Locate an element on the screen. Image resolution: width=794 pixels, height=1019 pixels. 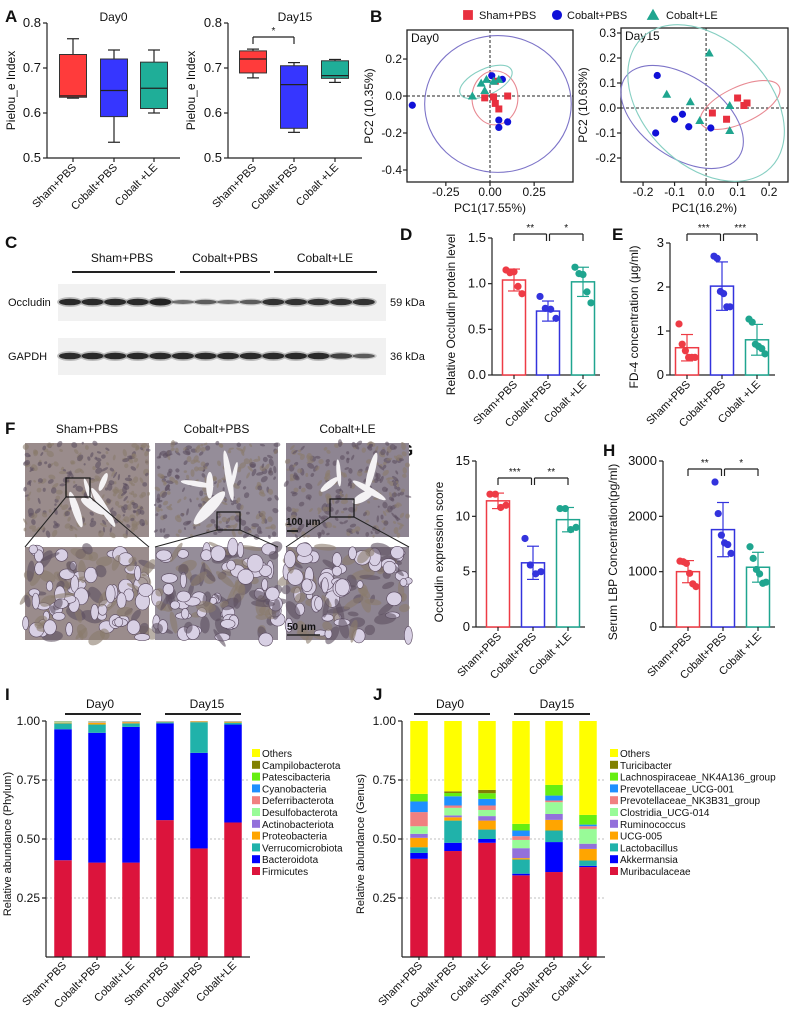
legend-item: Others is located at coordinates (630, 754).